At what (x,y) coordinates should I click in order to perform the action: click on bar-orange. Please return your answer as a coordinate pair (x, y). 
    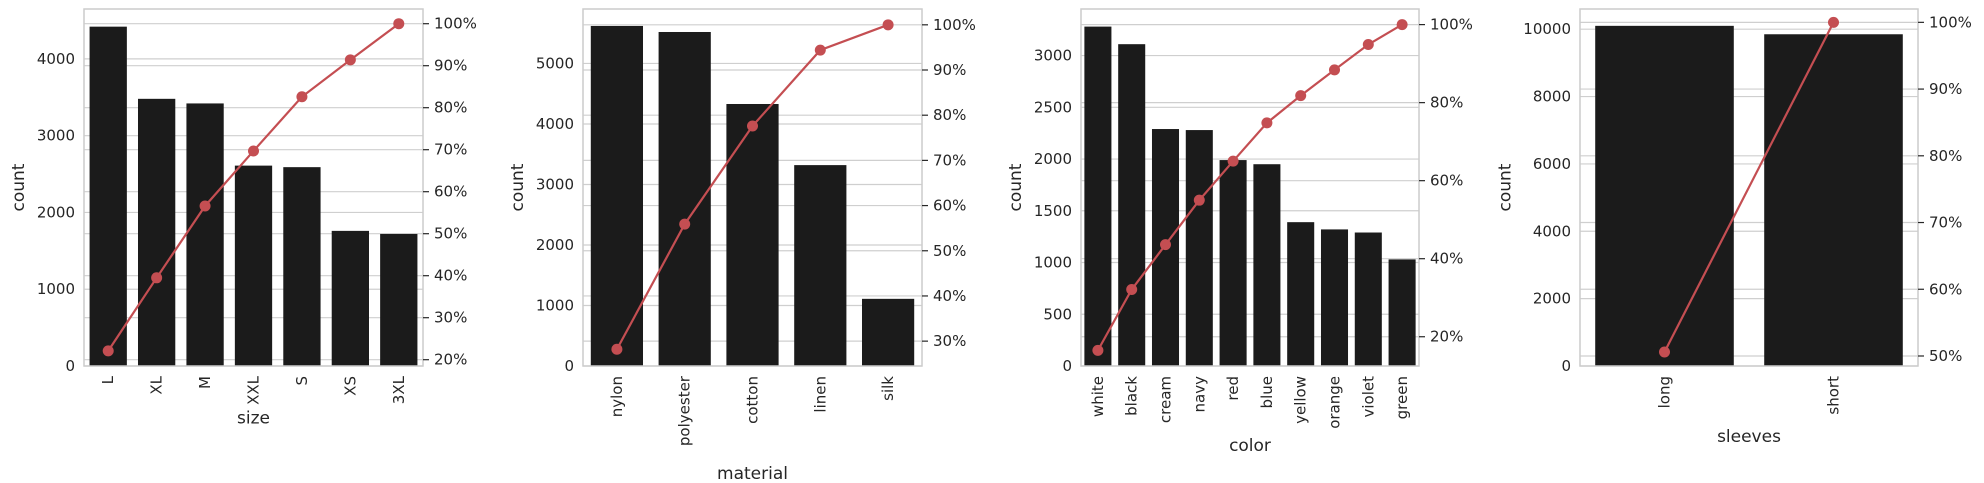
    Looking at the image, I should click on (1334, 297).